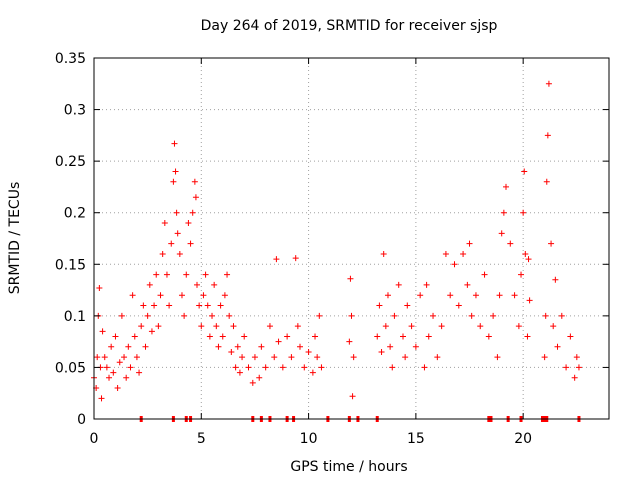 The width and height of the screenshot is (640, 480). Describe the element at coordinates (416, 439) in the screenshot. I see `x-tick-label: 15` at that location.